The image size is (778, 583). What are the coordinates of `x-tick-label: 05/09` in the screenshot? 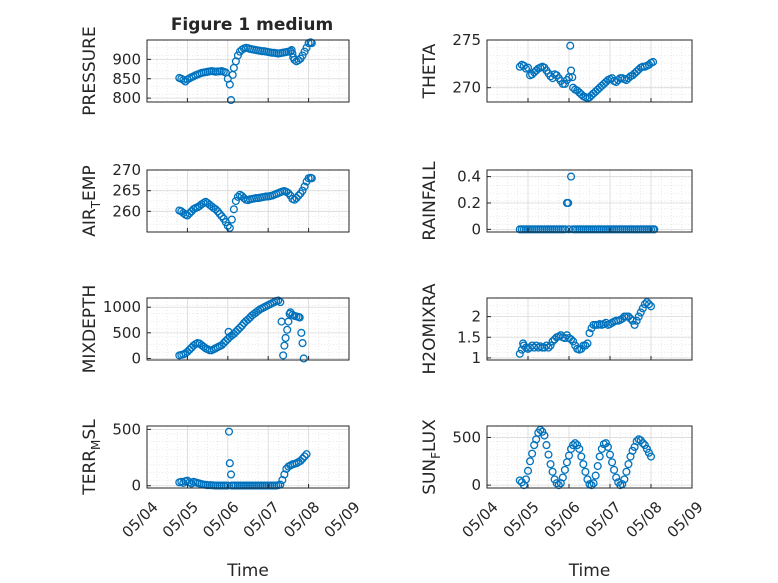 It's located at (341, 519).